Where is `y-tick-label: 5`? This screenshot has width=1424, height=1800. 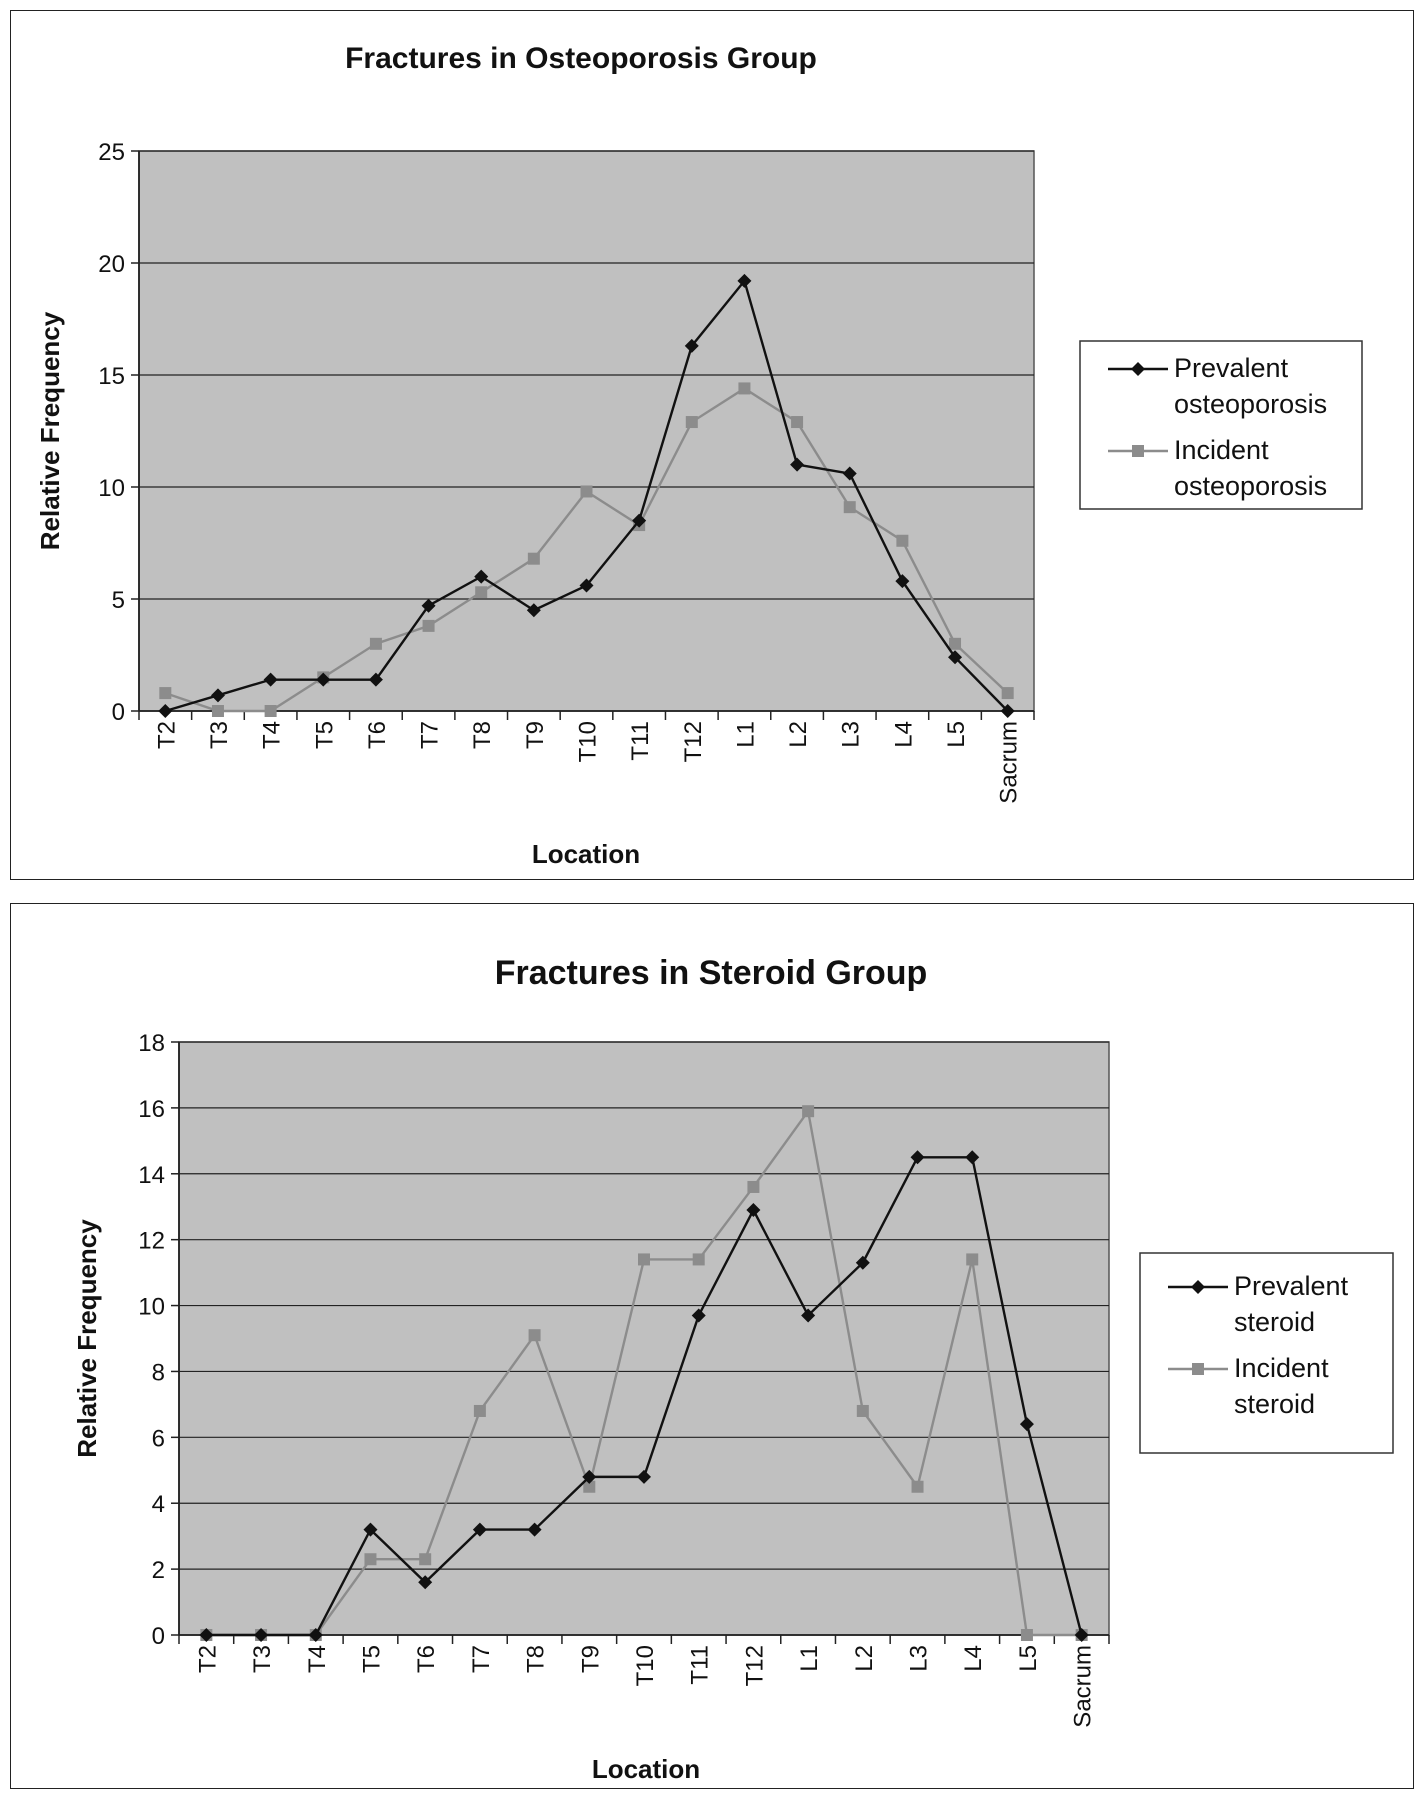 y-tick-label: 5 is located at coordinates (118, 600).